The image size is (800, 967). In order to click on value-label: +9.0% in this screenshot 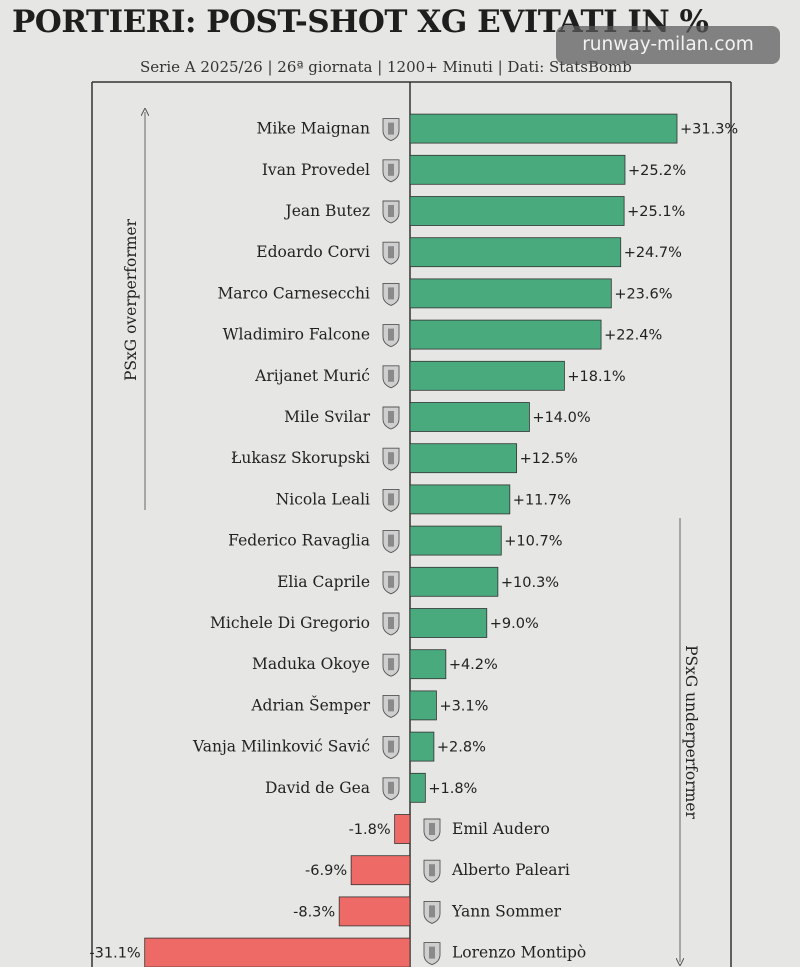, I will do `click(514, 624)`.